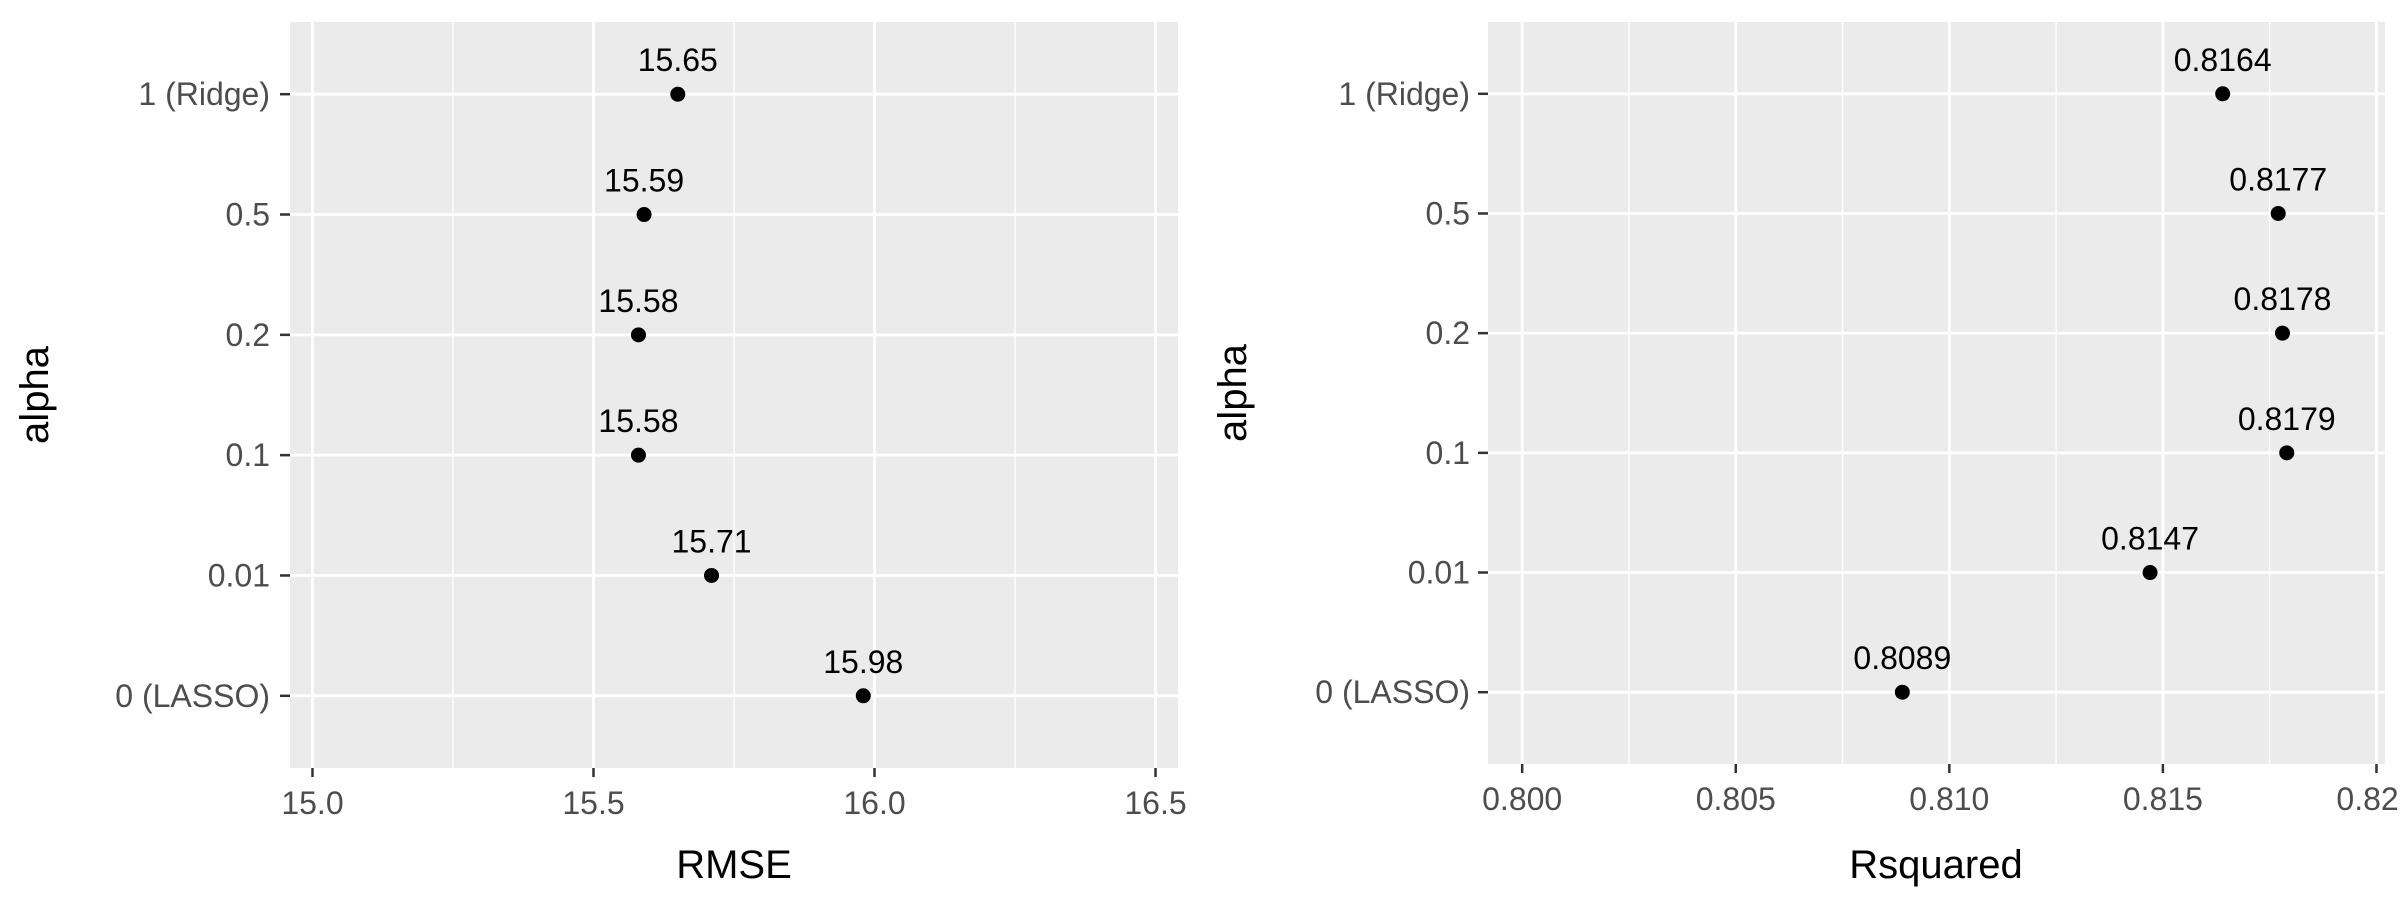 Image resolution: width=2400 pixels, height=905 pixels. I want to click on data-label: 0.8179, so click(2287, 419).